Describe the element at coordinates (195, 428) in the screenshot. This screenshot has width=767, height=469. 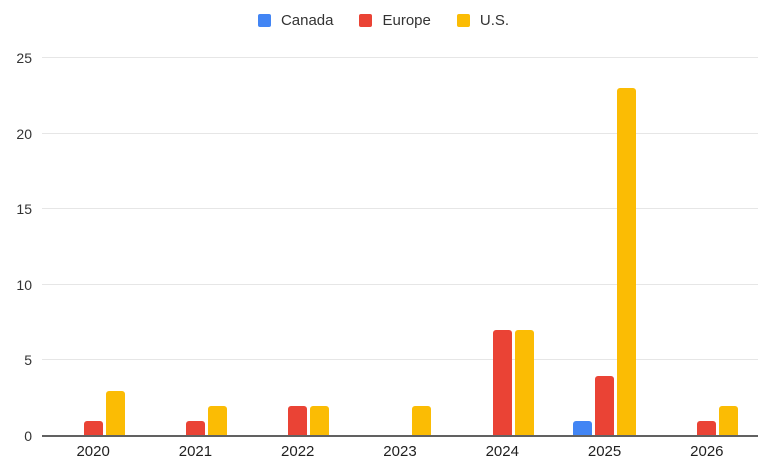
I see `bar-europe-2021` at that location.